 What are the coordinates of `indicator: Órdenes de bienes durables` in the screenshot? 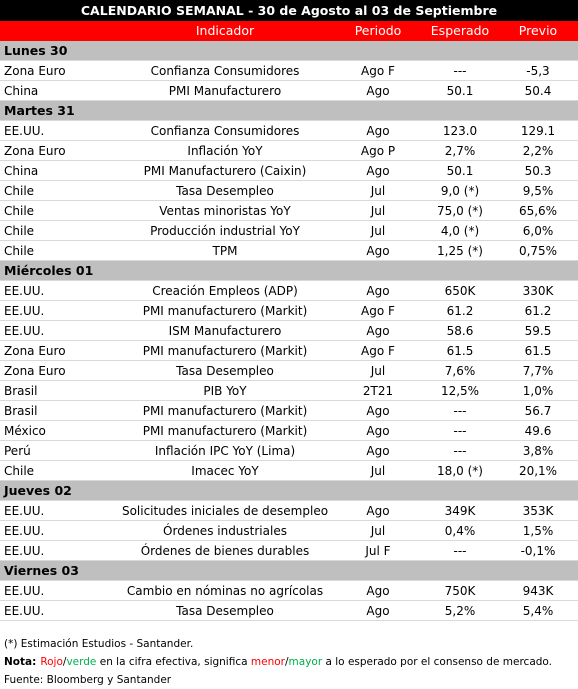 It's located at (225, 551).